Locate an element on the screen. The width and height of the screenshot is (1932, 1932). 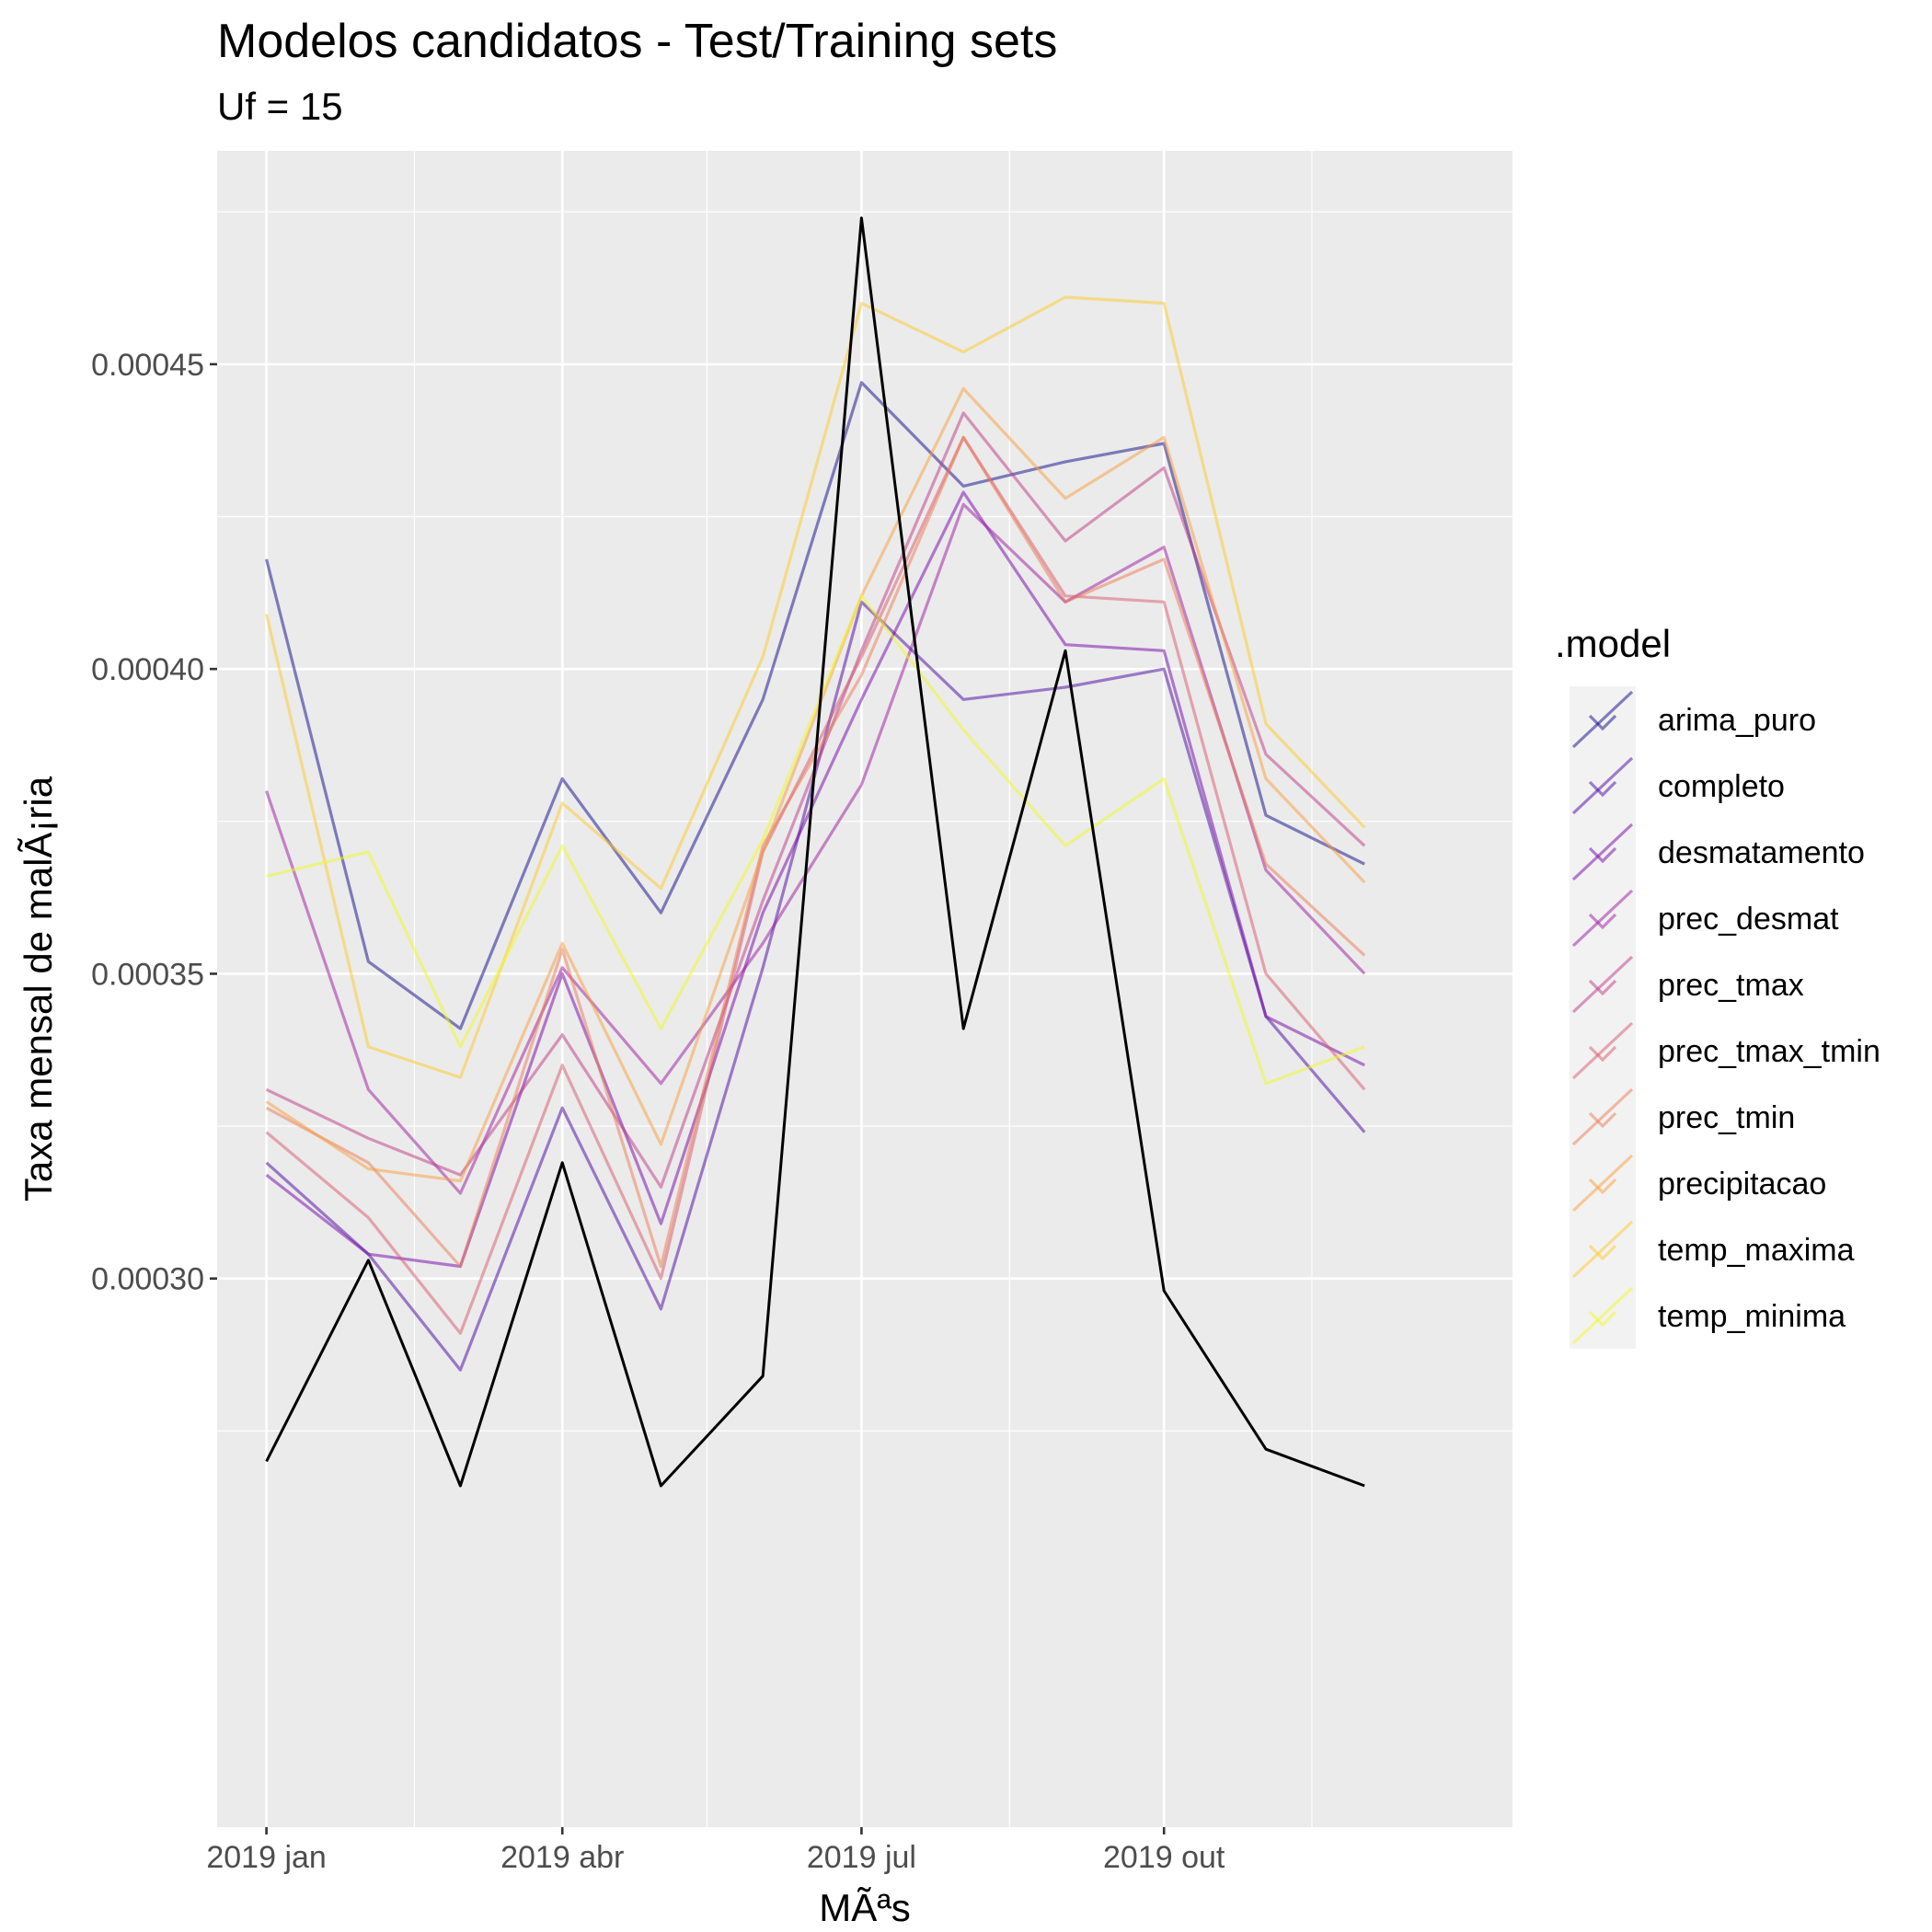
legend-label: prec_desmat is located at coordinates (1748, 919).